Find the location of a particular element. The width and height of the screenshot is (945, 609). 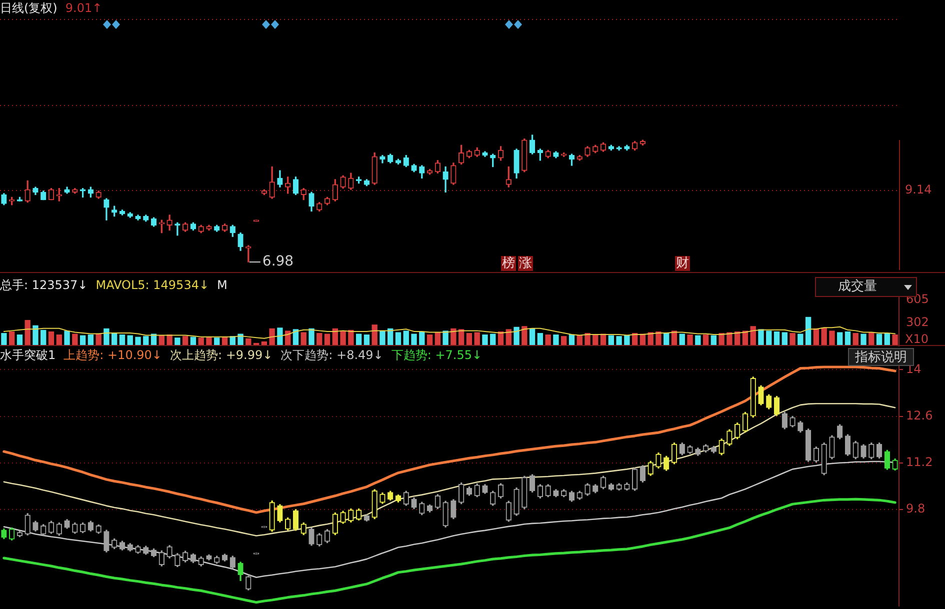

chart-title: 水手突破1 is located at coordinates (28, 355).